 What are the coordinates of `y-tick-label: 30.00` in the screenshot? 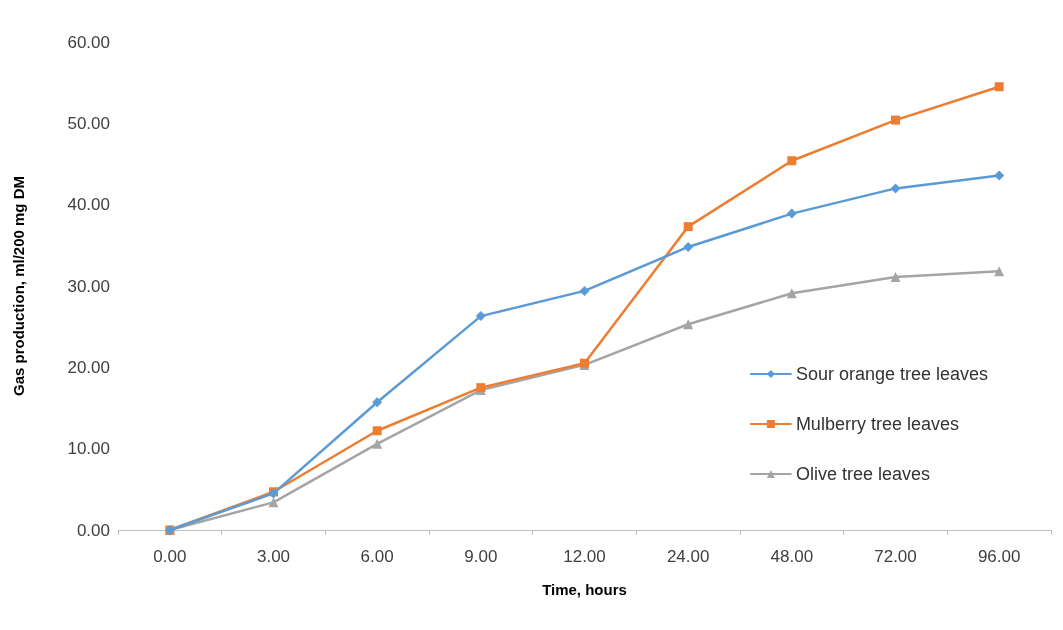 It's located at (88, 286).